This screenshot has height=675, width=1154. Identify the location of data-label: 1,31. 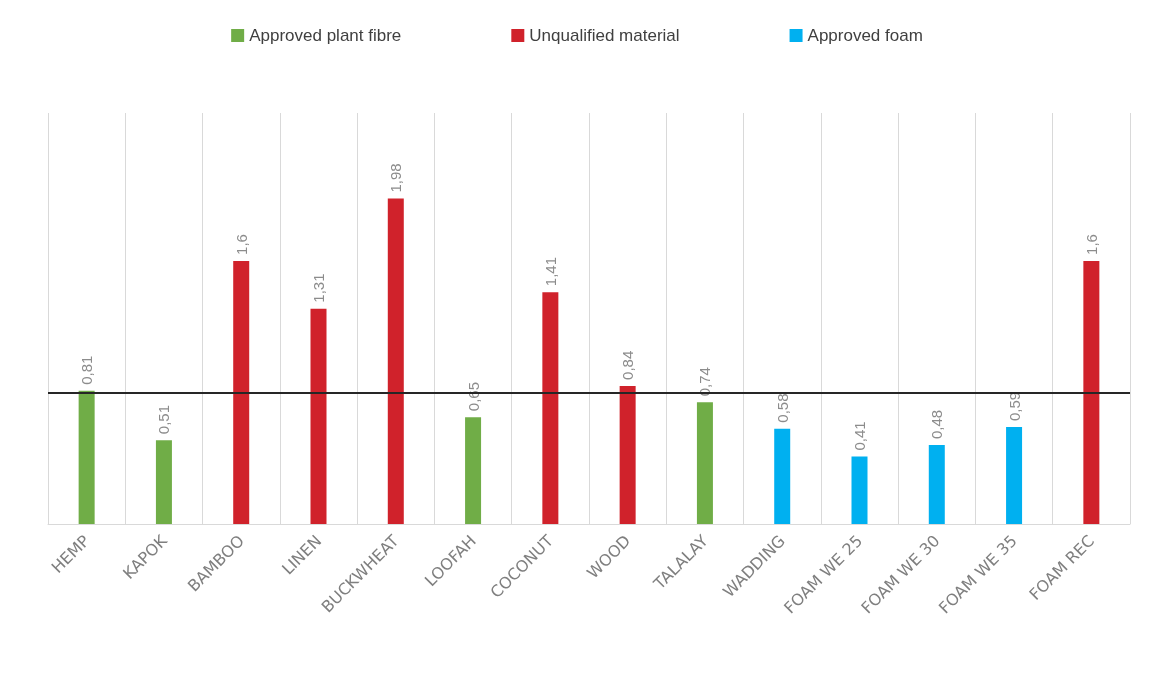
(318, 288).